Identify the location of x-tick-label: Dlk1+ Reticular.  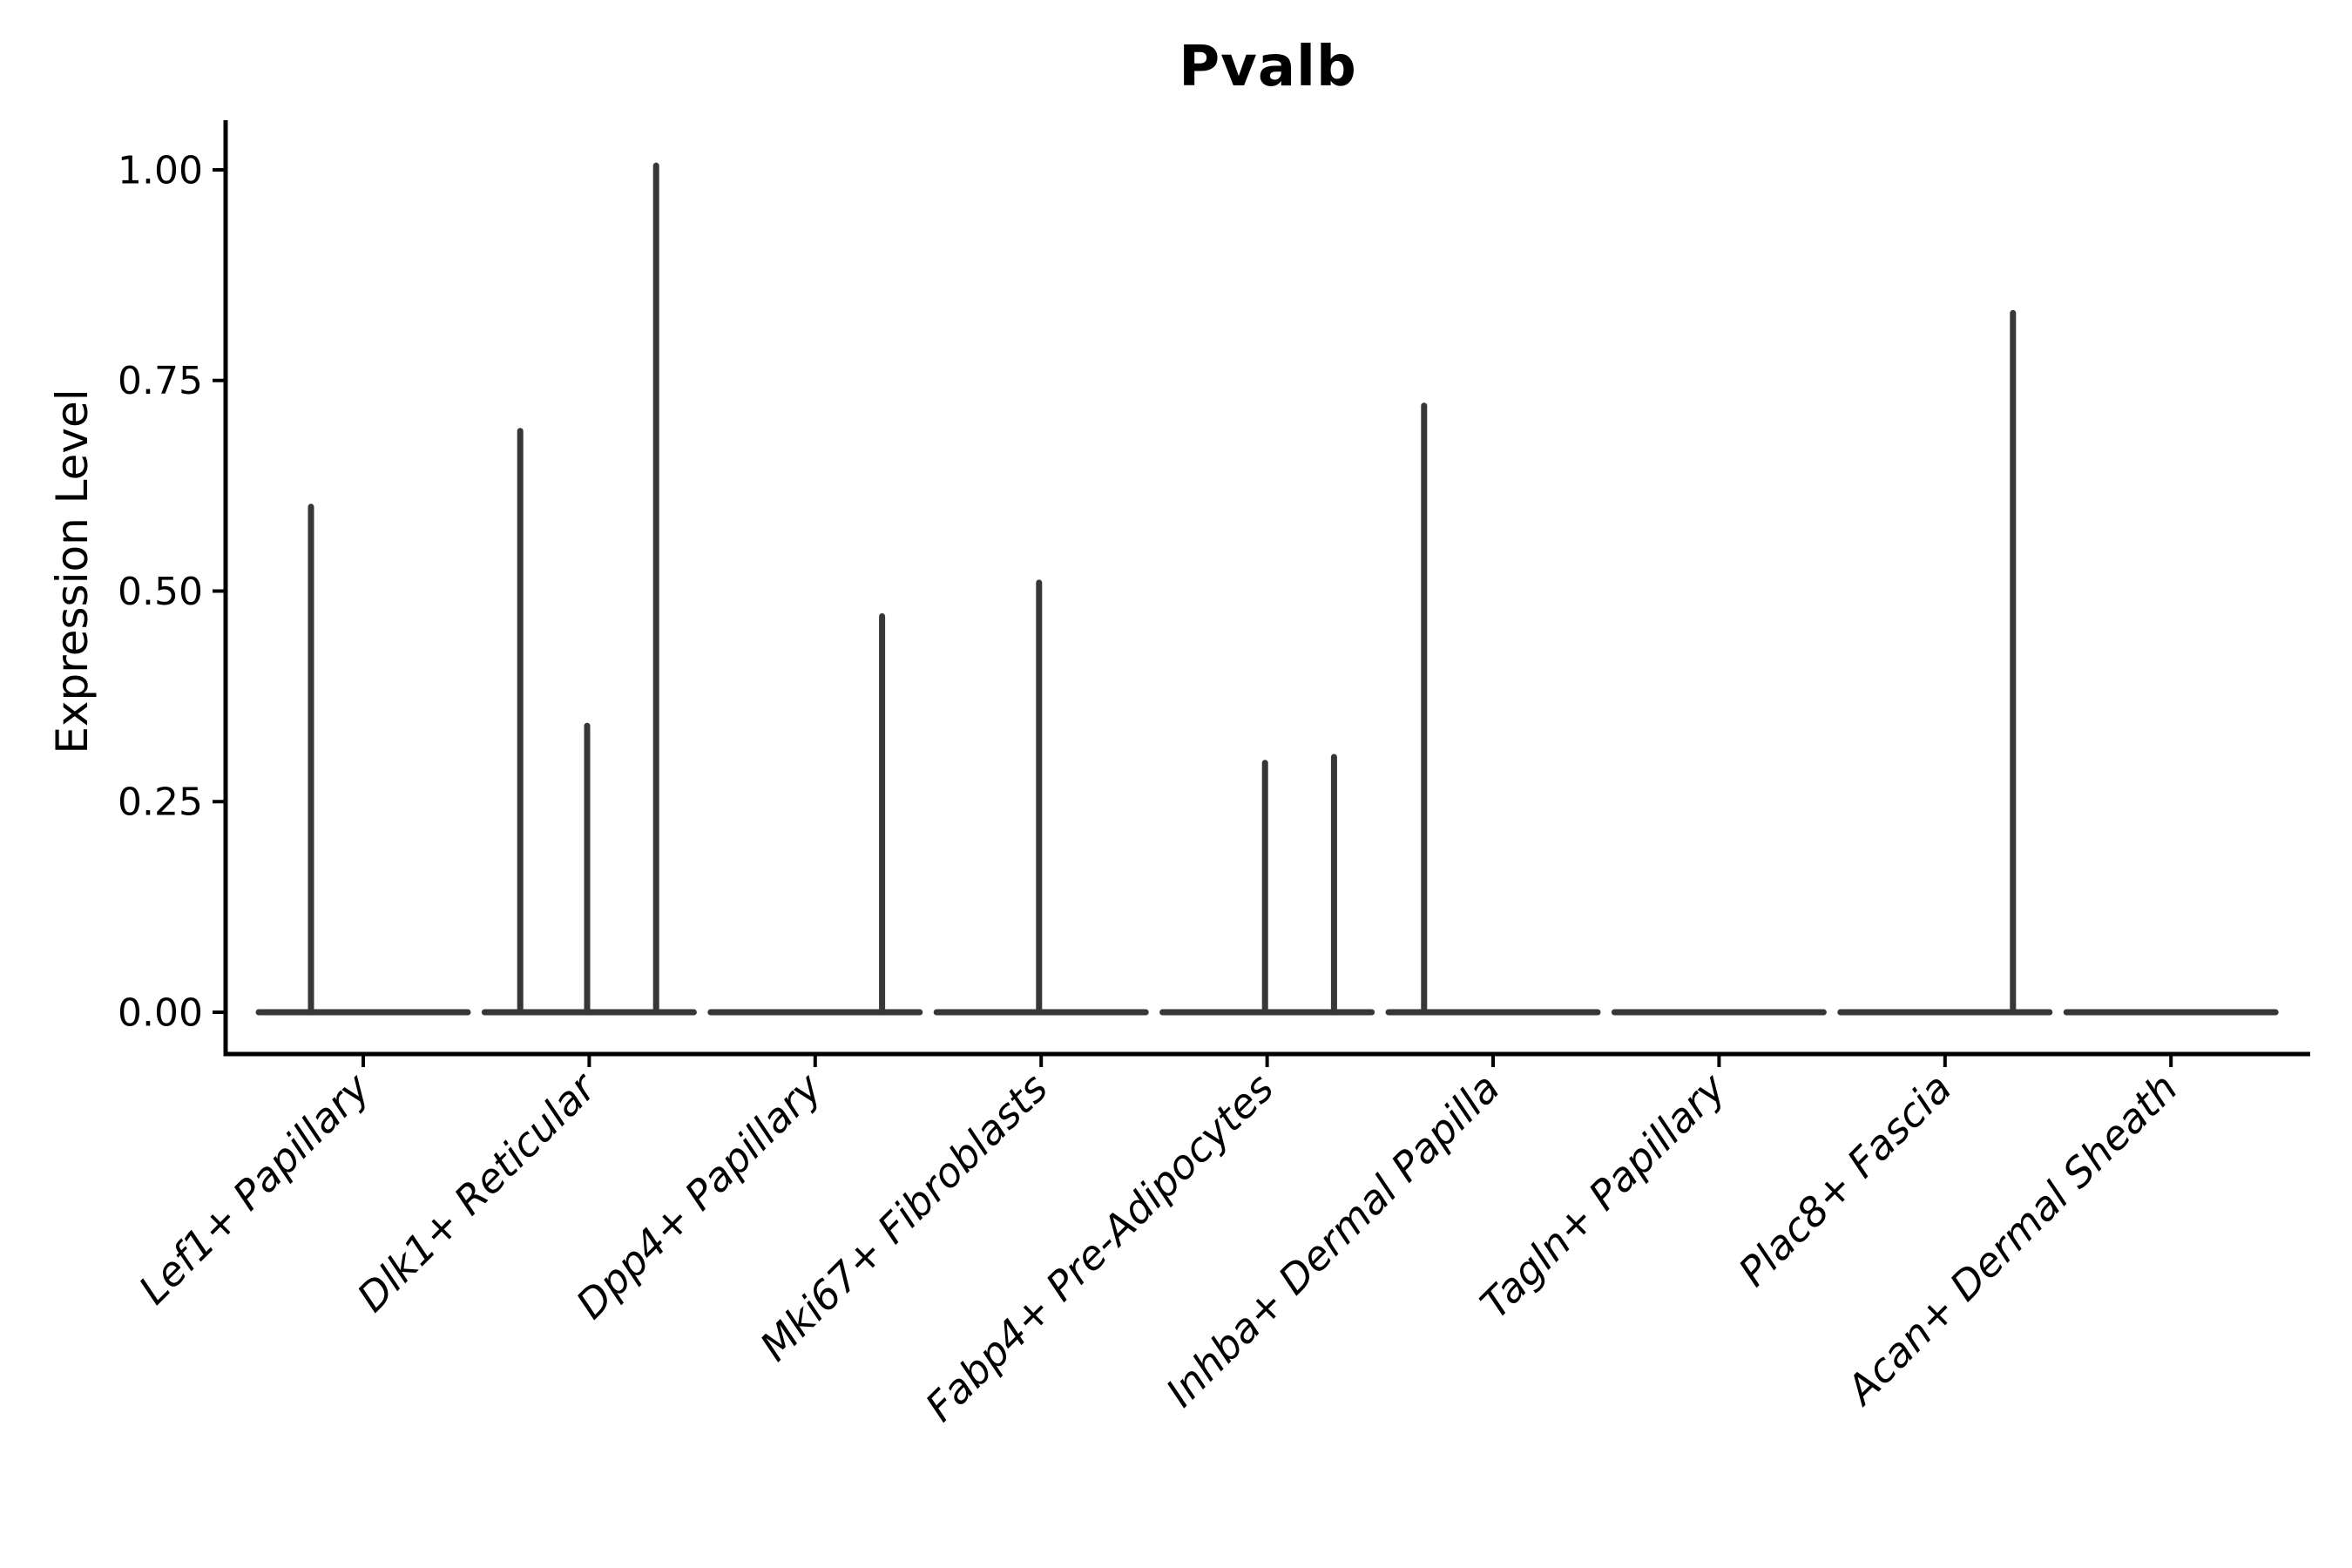
(477, 1191).